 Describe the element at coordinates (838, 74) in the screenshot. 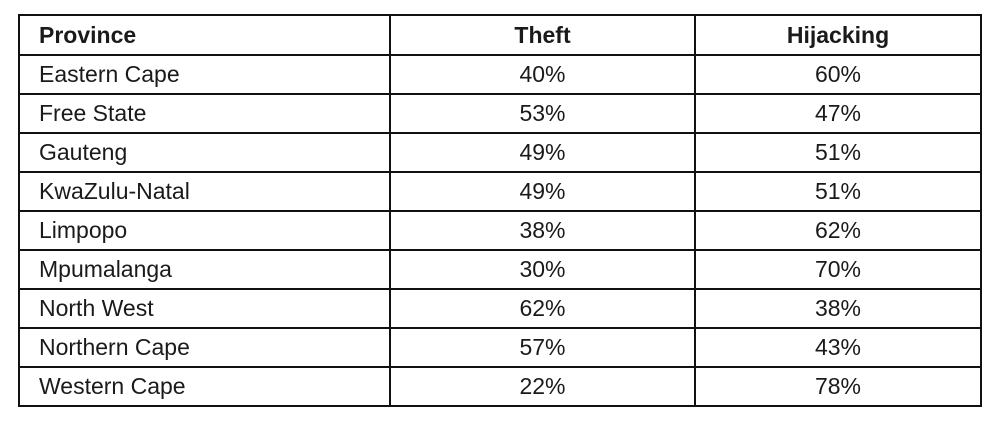

I see `hijacking-cell: 60%` at that location.